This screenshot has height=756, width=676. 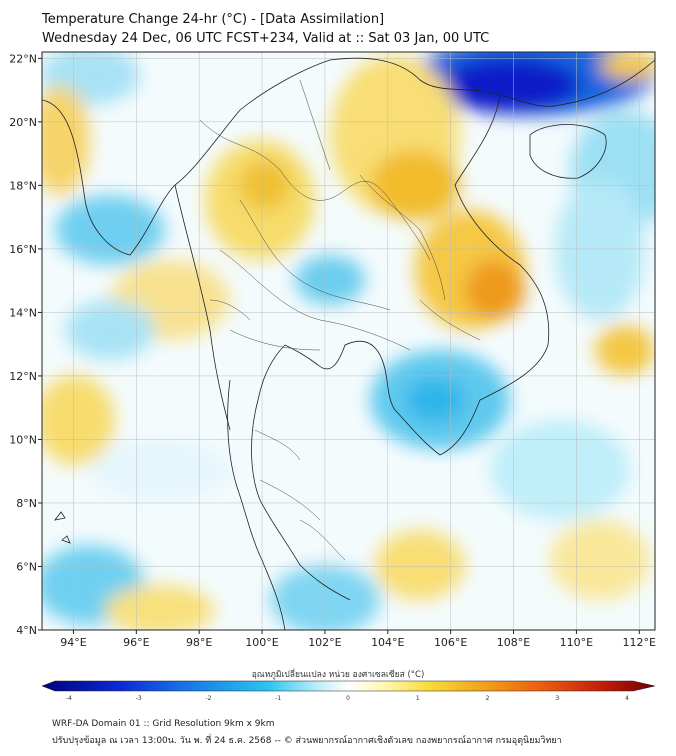 I want to click on lon-tick-label: 110°E, so click(x=576, y=642).